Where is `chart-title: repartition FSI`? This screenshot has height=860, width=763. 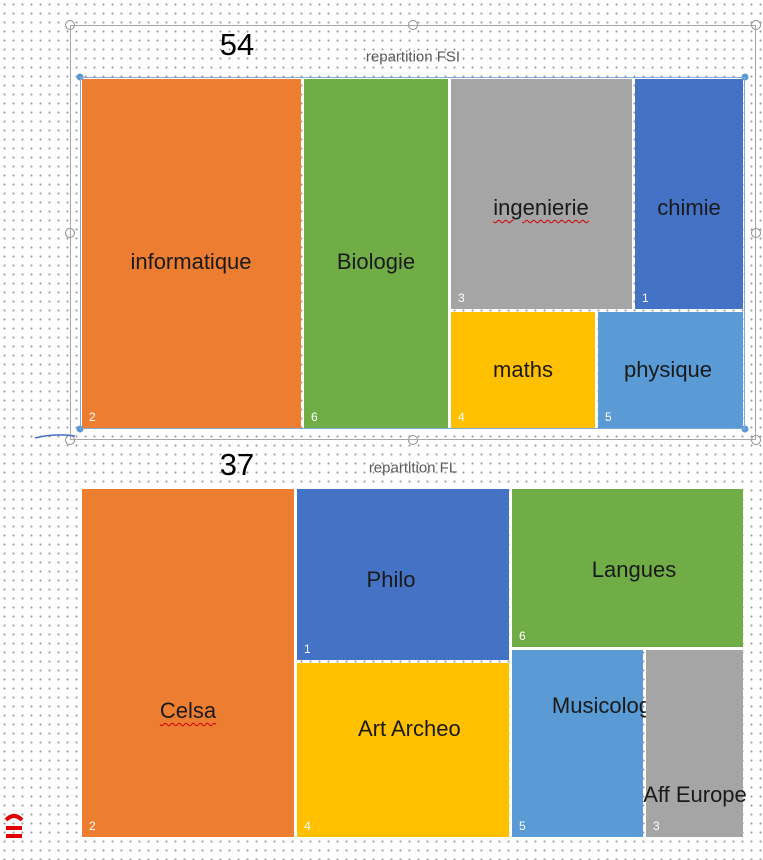
chart-title: repartition FSI is located at coordinates (413, 57).